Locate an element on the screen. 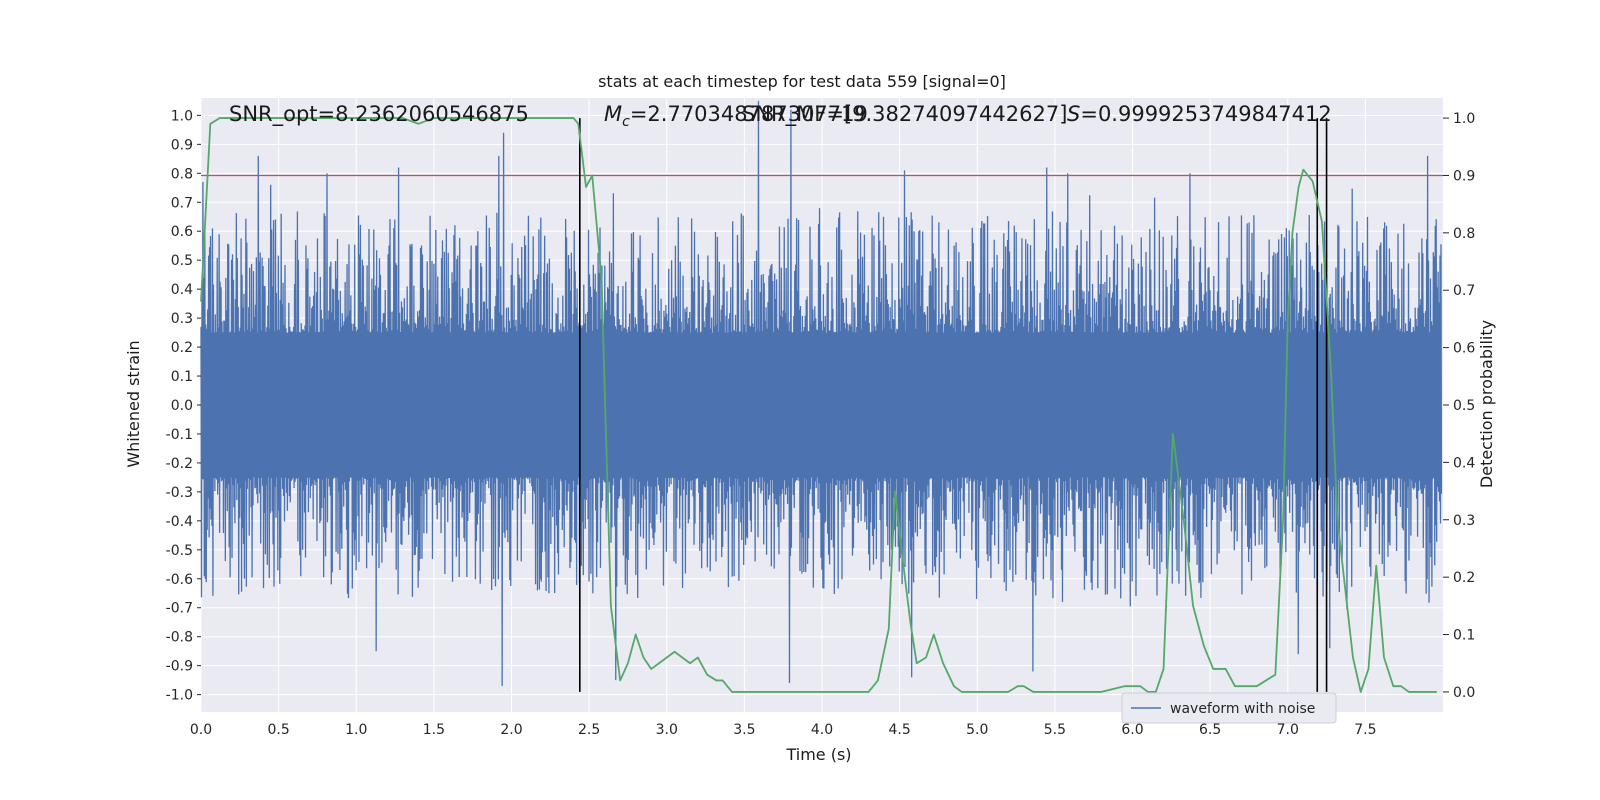  y-tick-label: 0.1 is located at coordinates (182, 377).